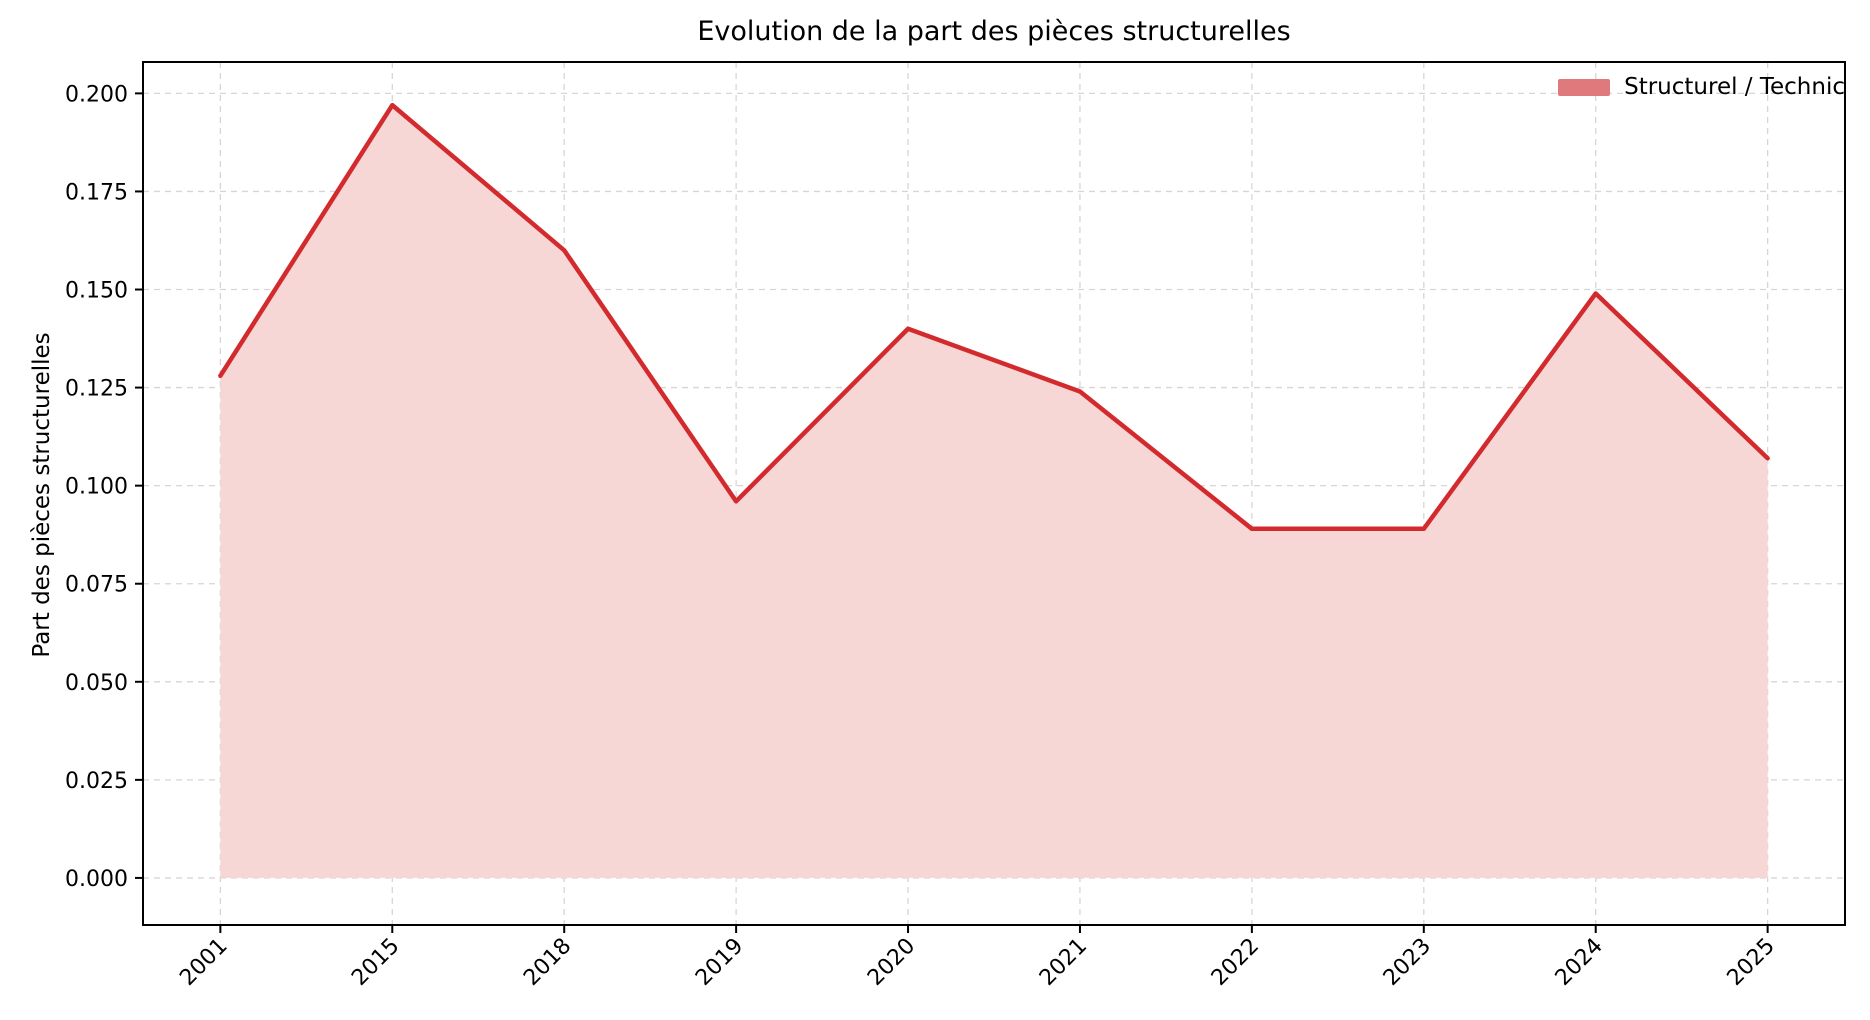  Describe the element at coordinates (1235, 962) in the screenshot. I see `x-tick-label: 2022` at that location.